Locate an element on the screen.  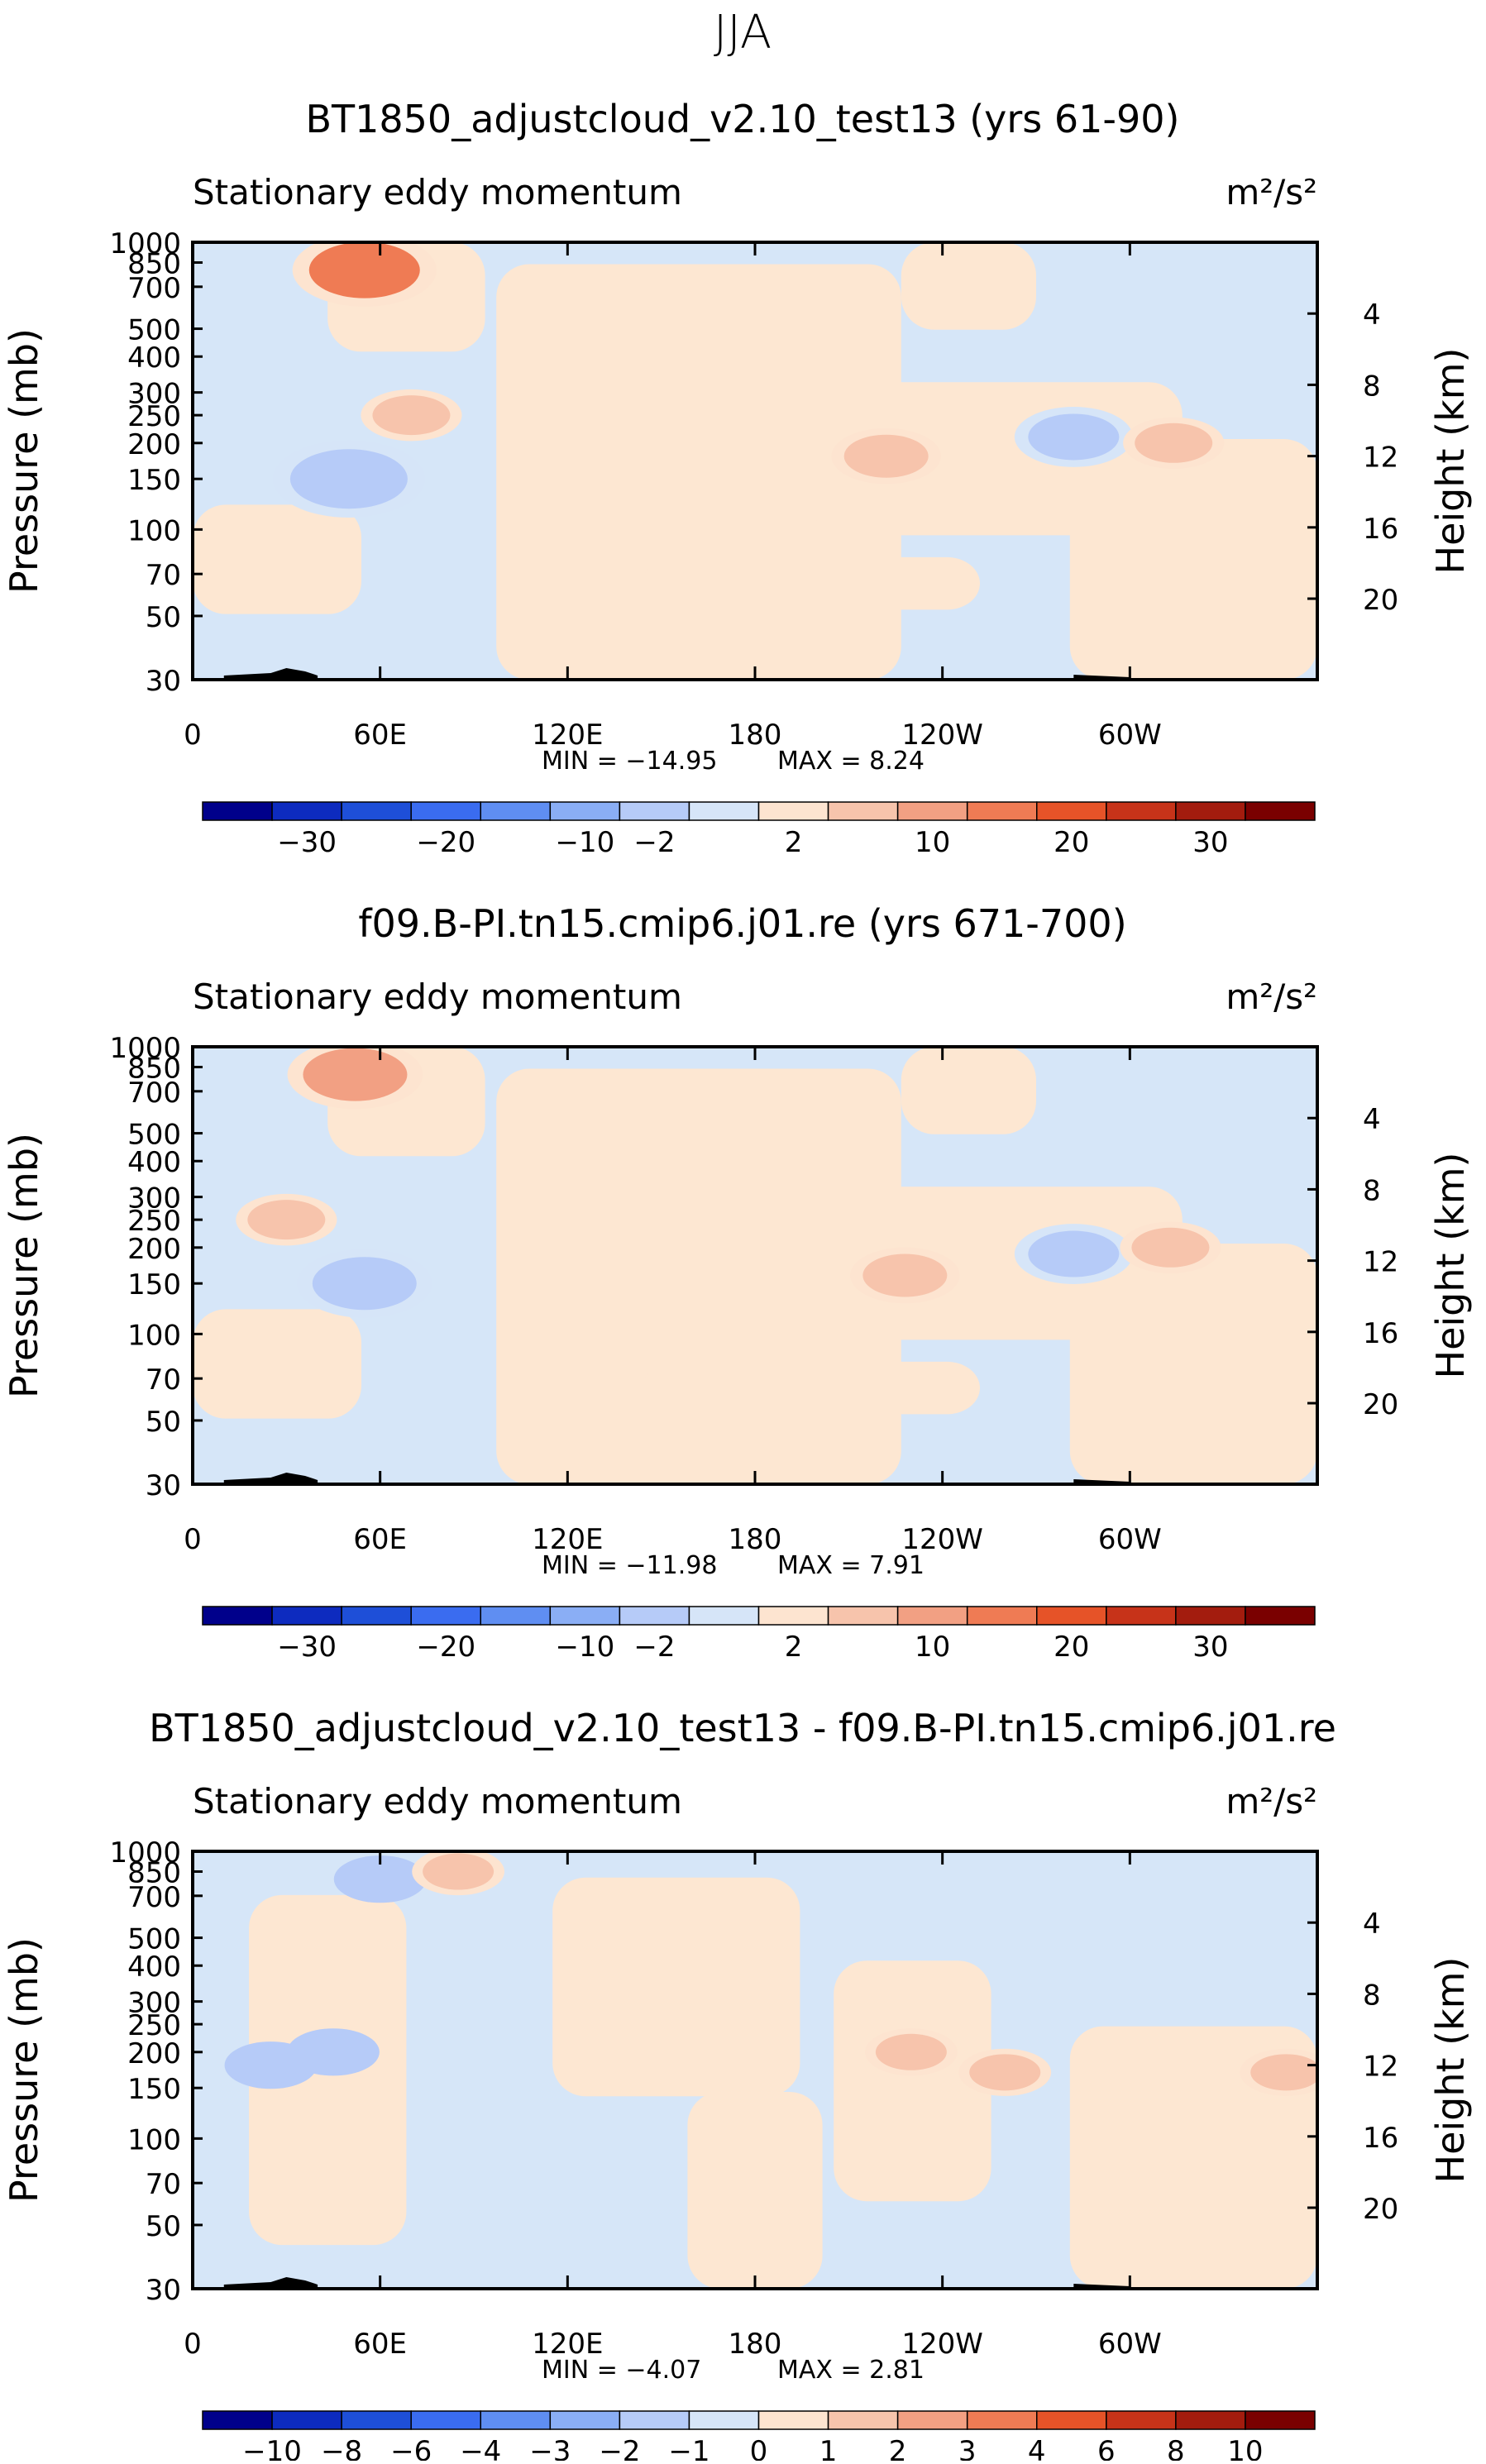
y-tick-label: 400 is located at coordinates (154, 358).